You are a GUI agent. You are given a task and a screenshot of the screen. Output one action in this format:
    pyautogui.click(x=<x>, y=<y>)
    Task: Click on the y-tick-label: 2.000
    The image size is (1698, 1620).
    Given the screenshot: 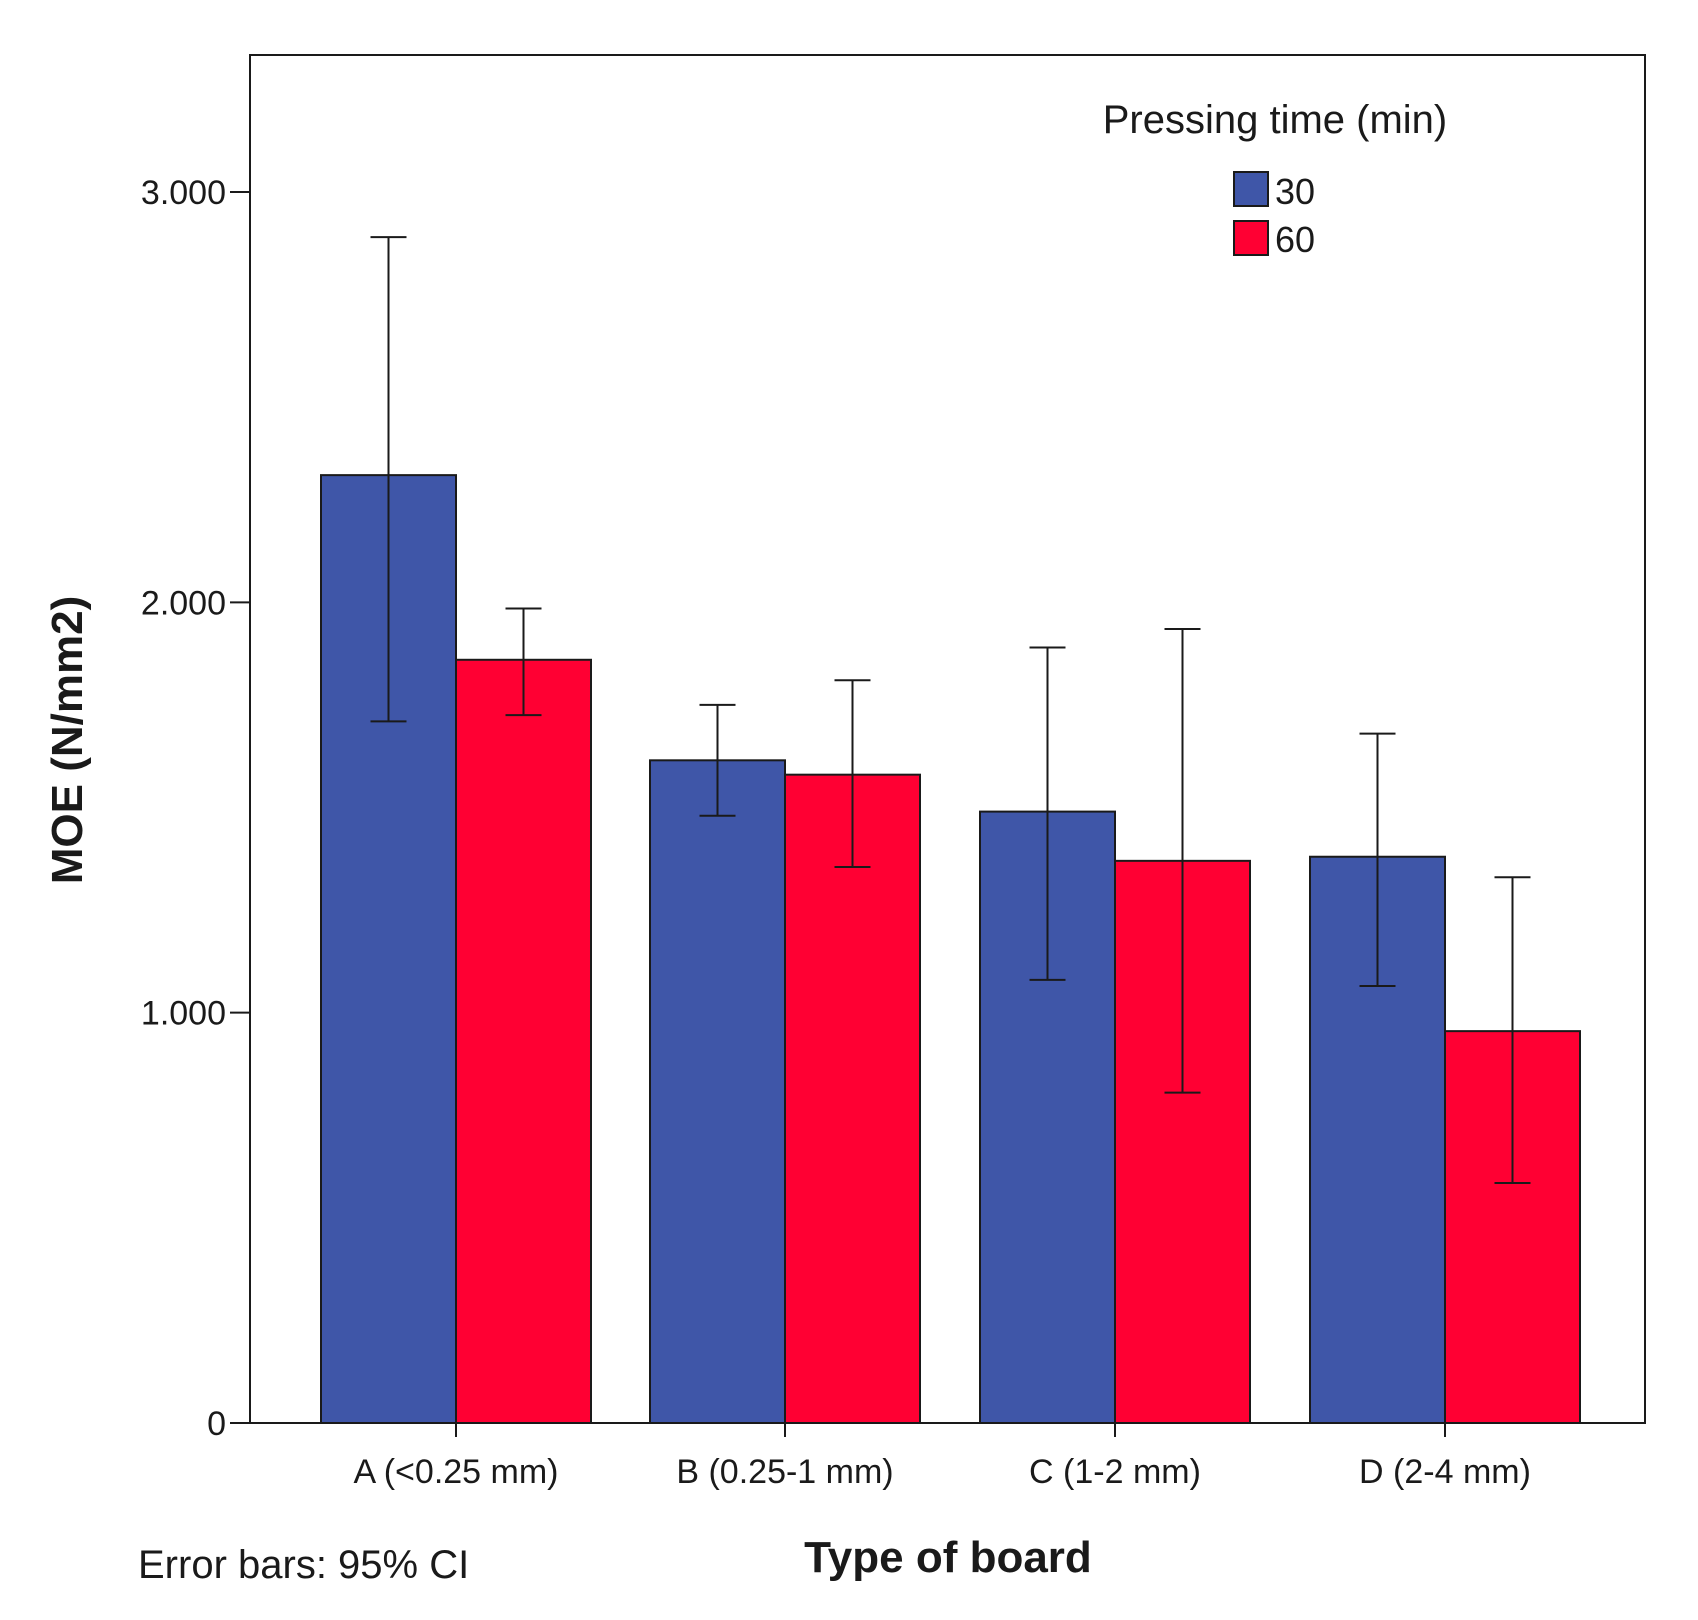 What is the action you would take?
    pyautogui.click(x=183, y=603)
    